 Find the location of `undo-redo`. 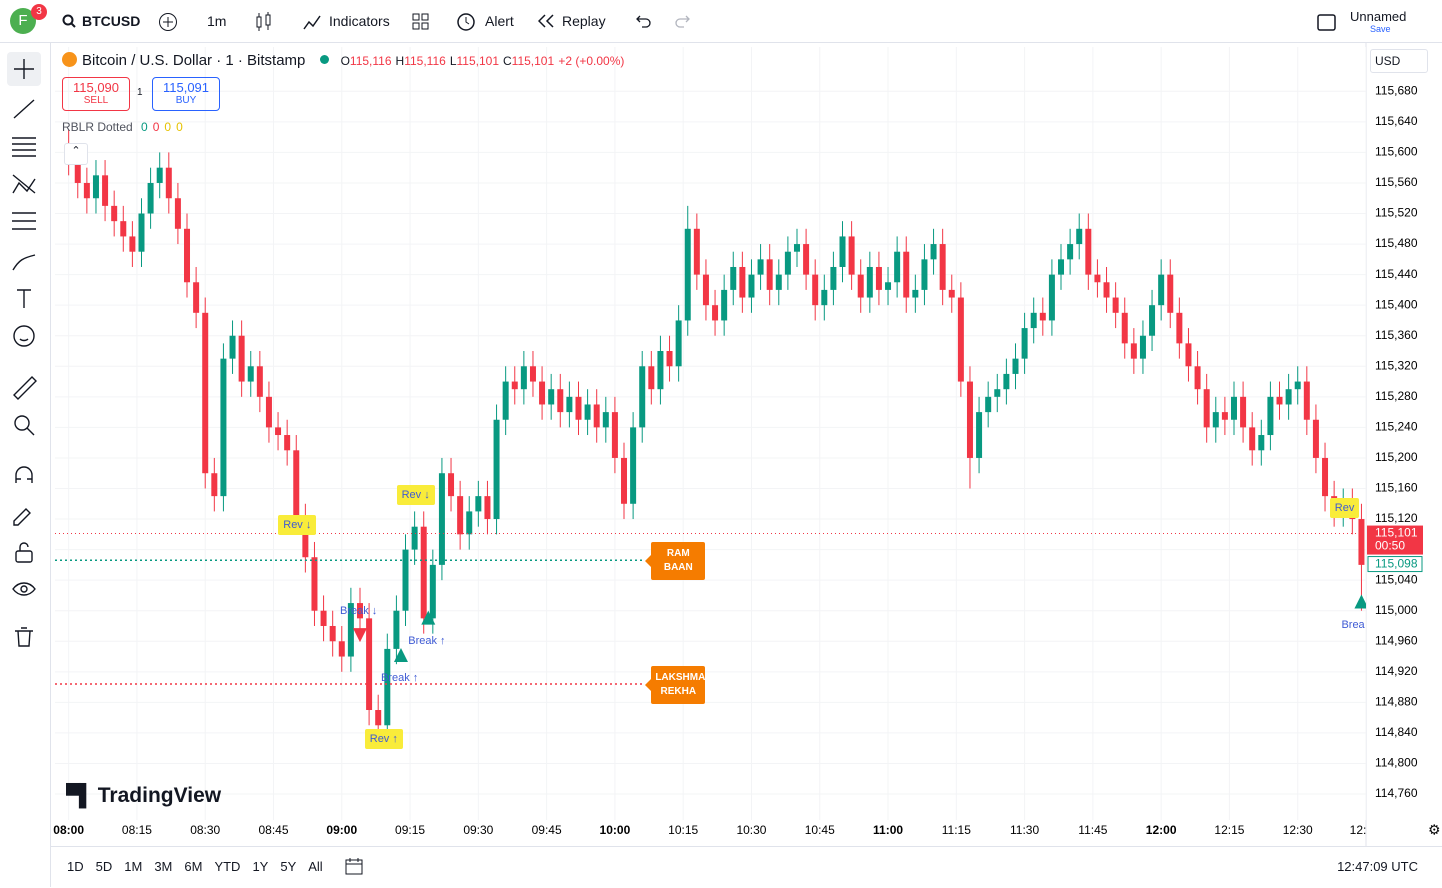

undo-redo is located at coordinates (664, 22).